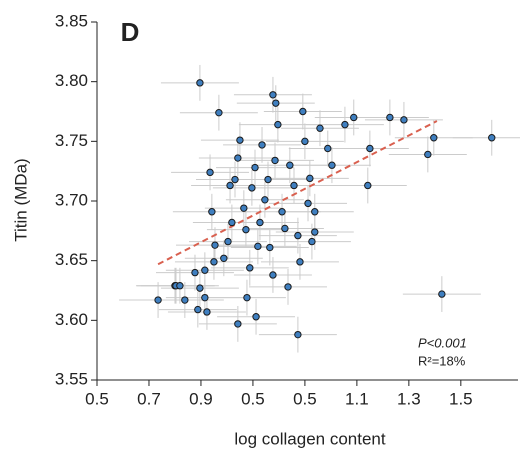 The height and width of the screenshot is (458, 520). I want to click on x-tick-label: 1.1, so click(357, 398).